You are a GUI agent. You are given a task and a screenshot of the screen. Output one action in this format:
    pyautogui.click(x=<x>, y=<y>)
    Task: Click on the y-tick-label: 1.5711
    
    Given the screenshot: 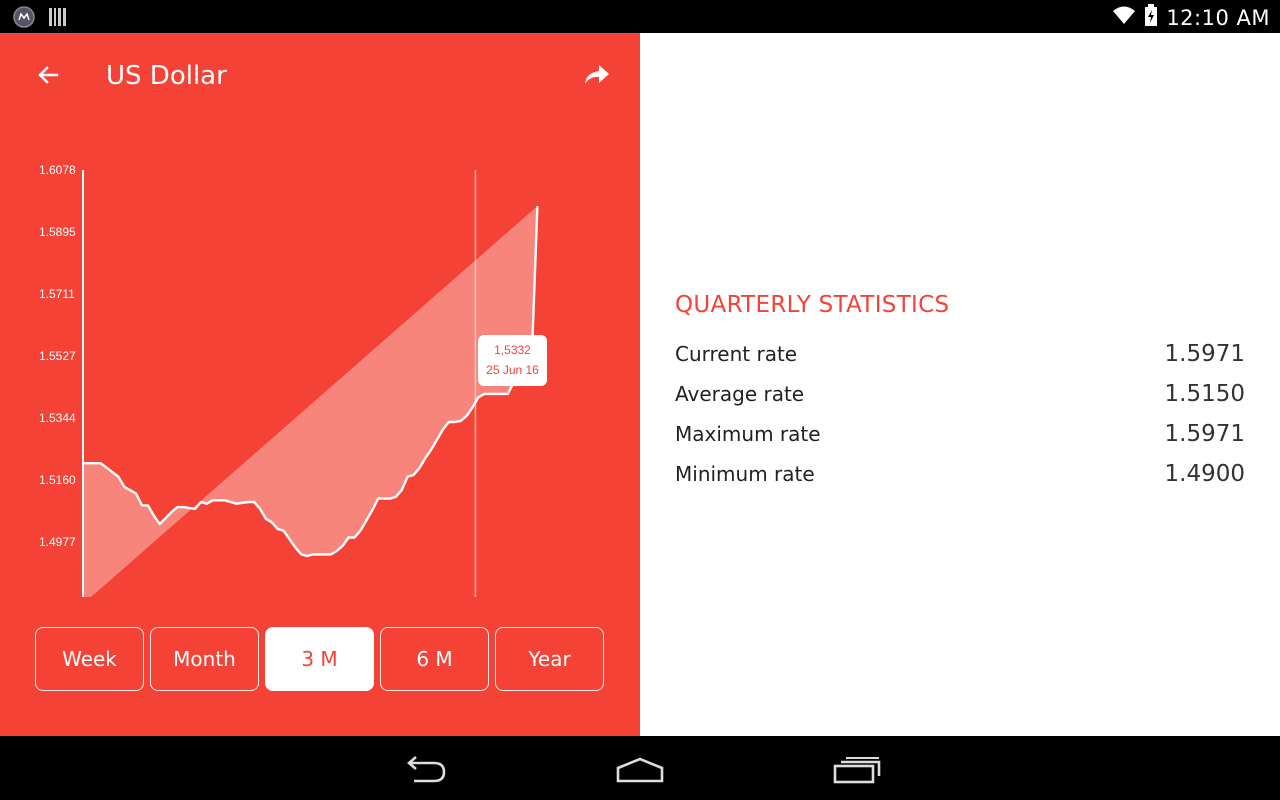 What is the action you would take?
    pyautogui.click(x=57, y=294)
    